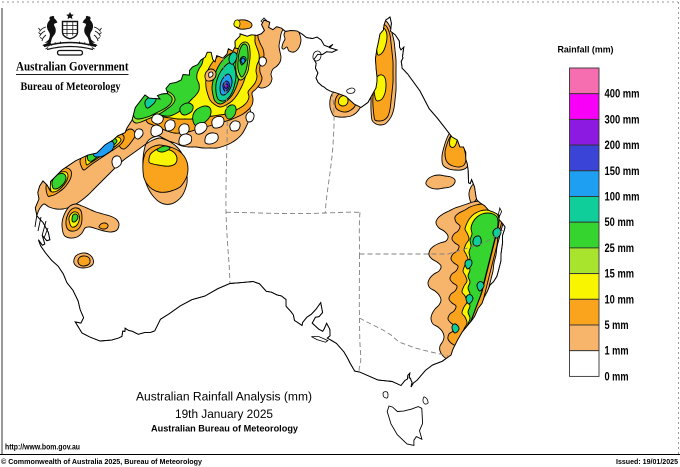 The height and width of the screenshot is (467, 680). Describe the element at coordinates (72, 67) in the screenshot. I see `svg-text: Australian Government` at that location.